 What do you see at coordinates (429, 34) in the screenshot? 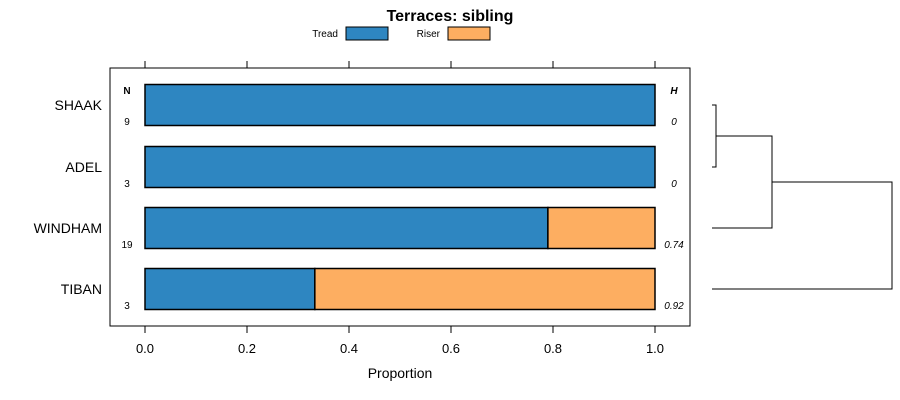
I see `legend-label-riser: Riser` at bounding box center [429, 34].